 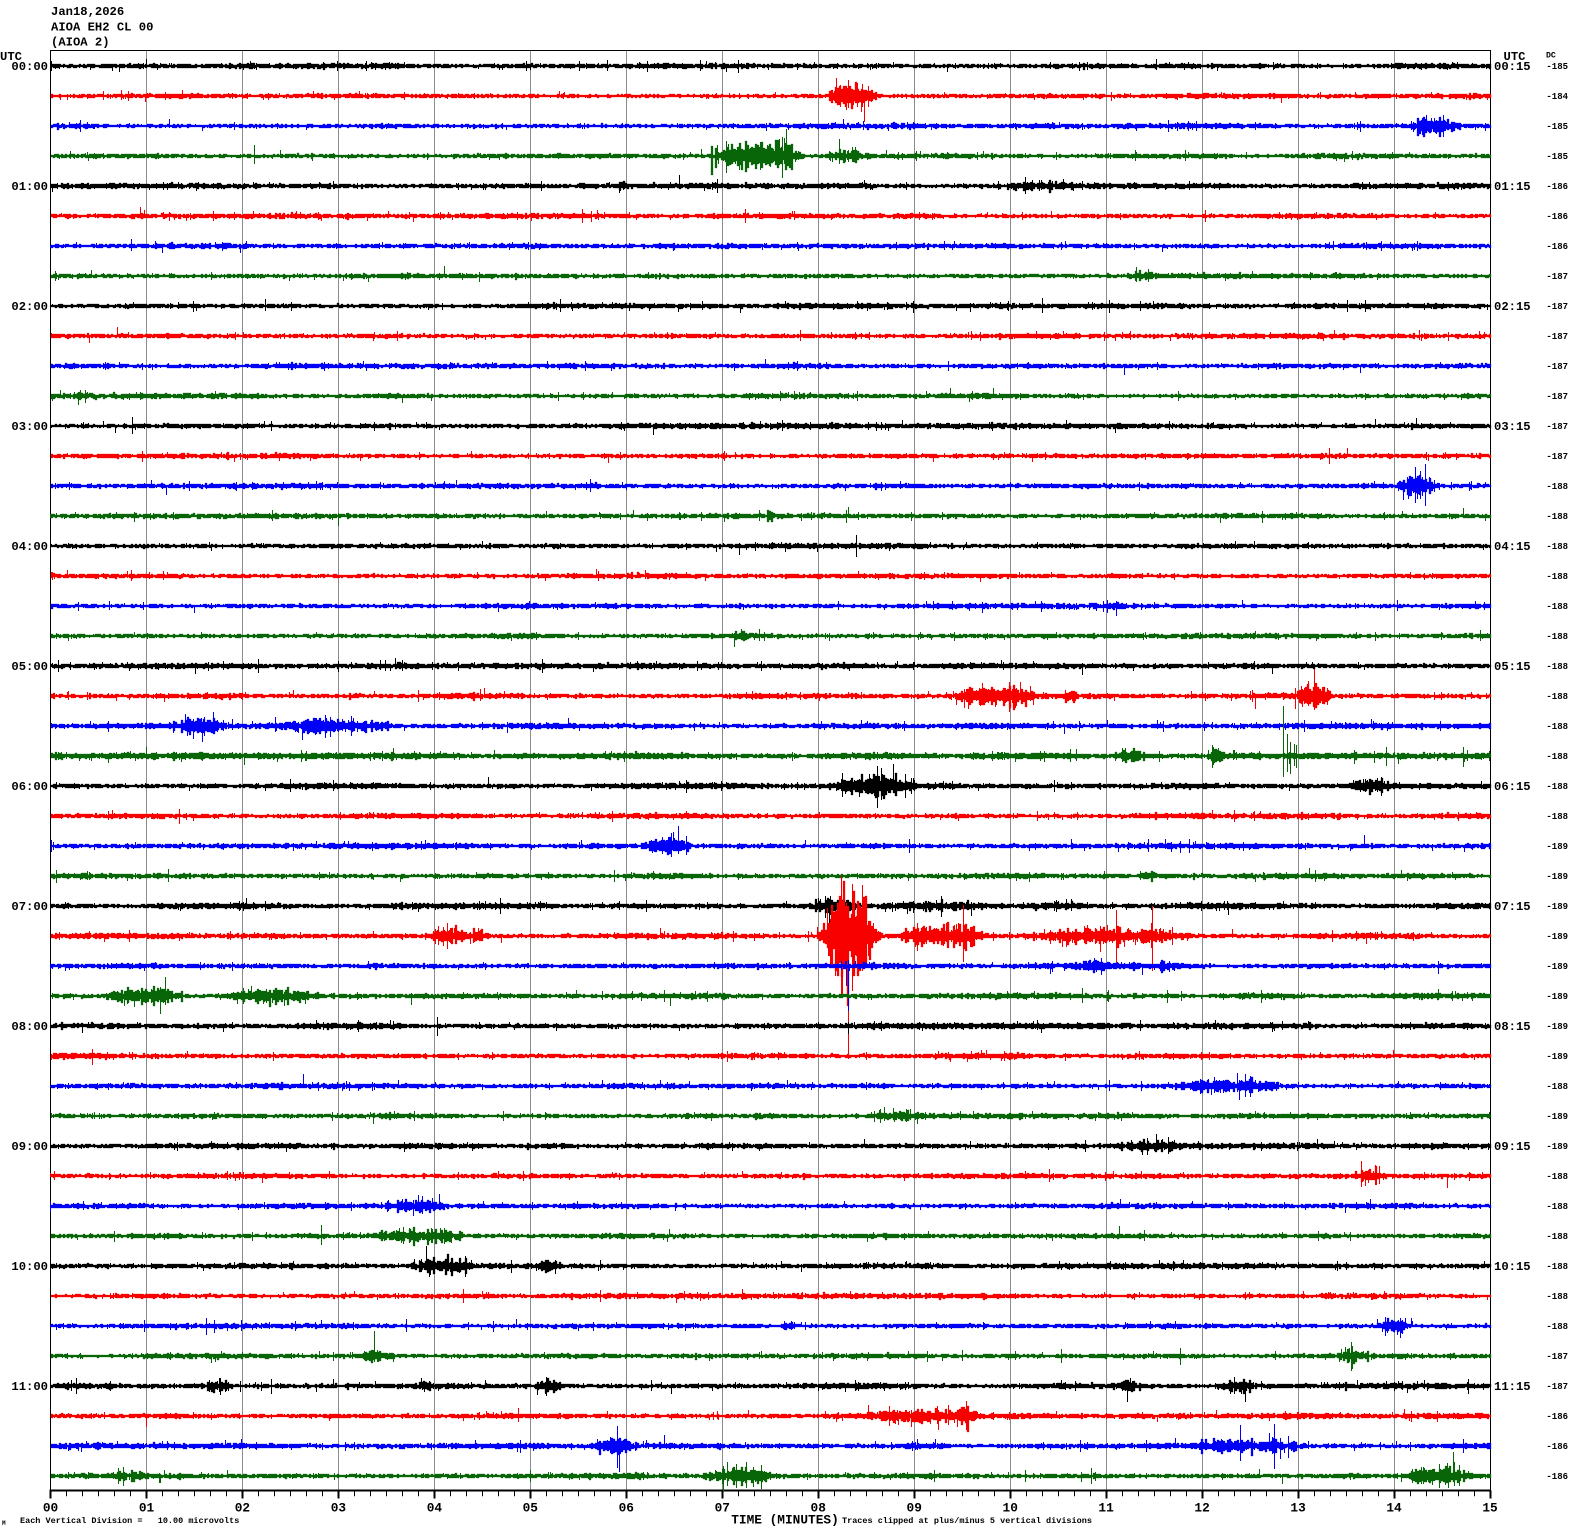 I want to click on svg-text: 10:00, so click(x=29, y=1267).